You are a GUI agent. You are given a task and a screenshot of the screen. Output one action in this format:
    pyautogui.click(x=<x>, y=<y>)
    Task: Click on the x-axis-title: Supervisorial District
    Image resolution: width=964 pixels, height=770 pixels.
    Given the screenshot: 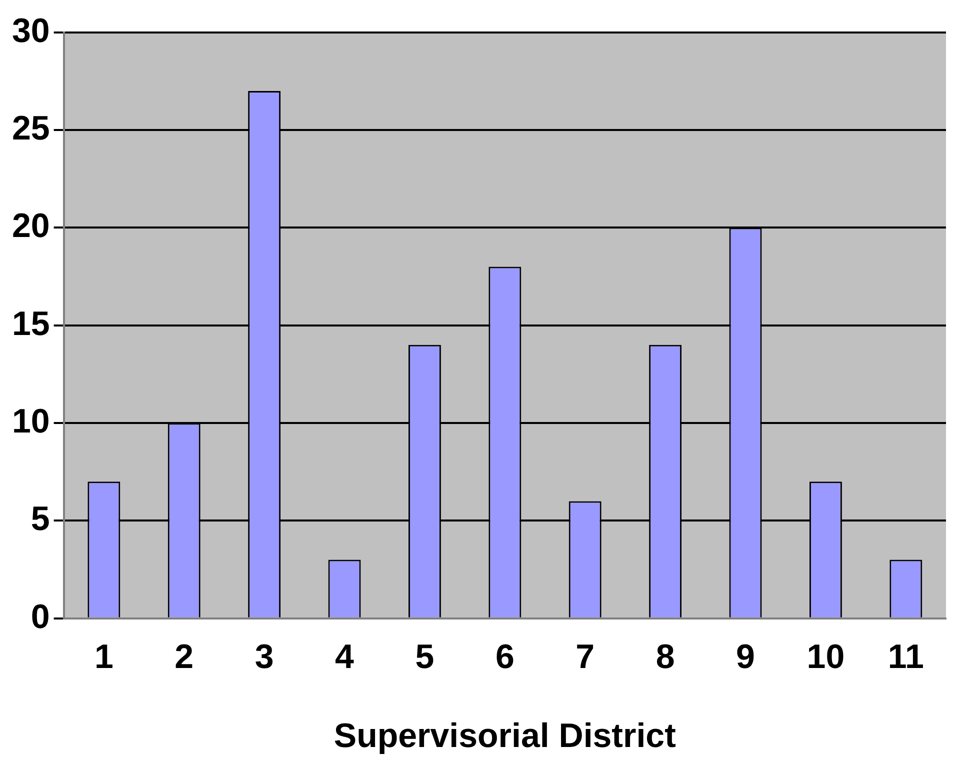 What is the action you would take?
    pyautogui.click(x=505, y=735)
    